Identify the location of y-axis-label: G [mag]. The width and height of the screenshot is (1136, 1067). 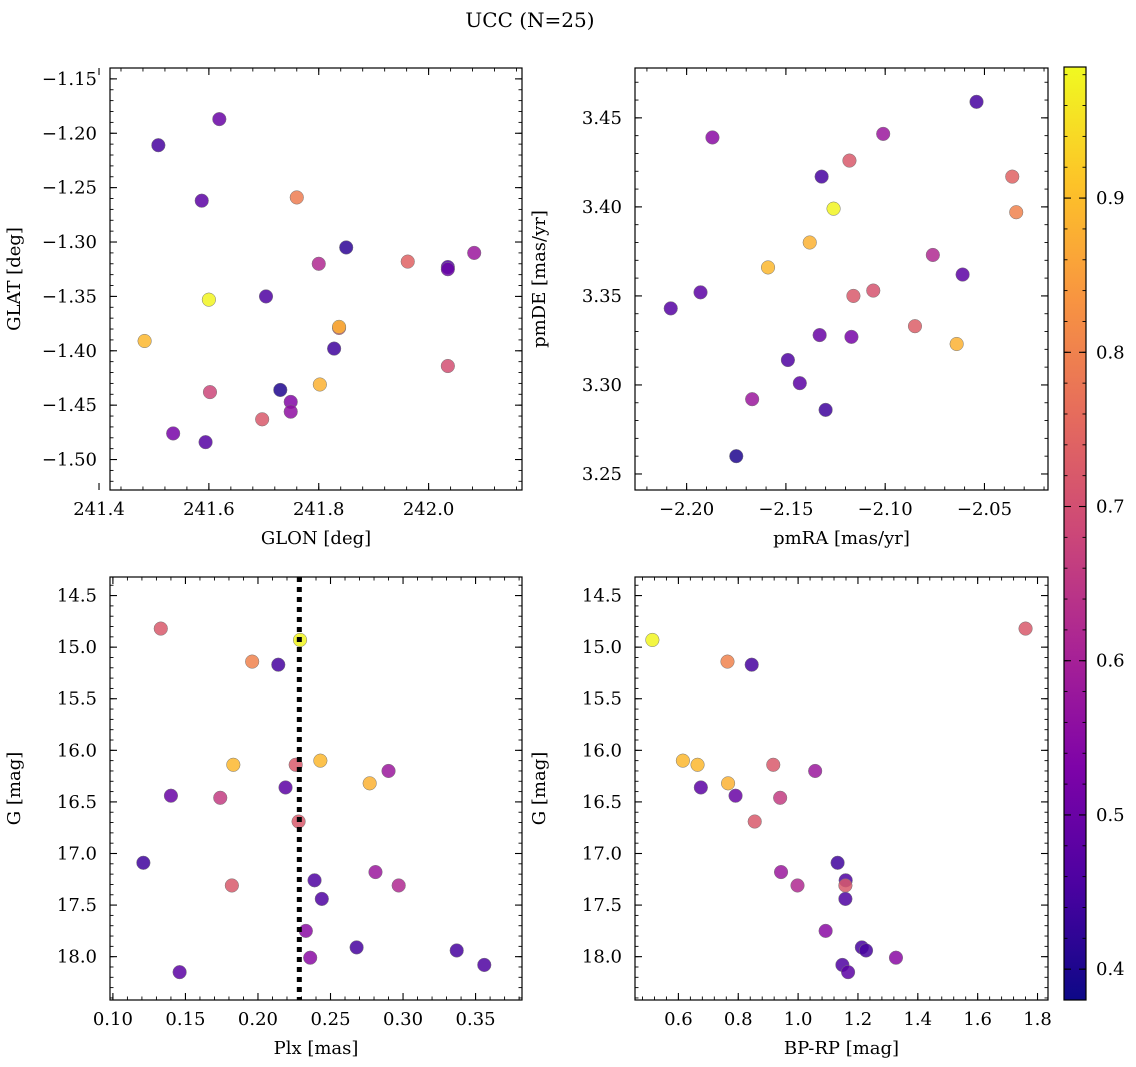
(539, 788).